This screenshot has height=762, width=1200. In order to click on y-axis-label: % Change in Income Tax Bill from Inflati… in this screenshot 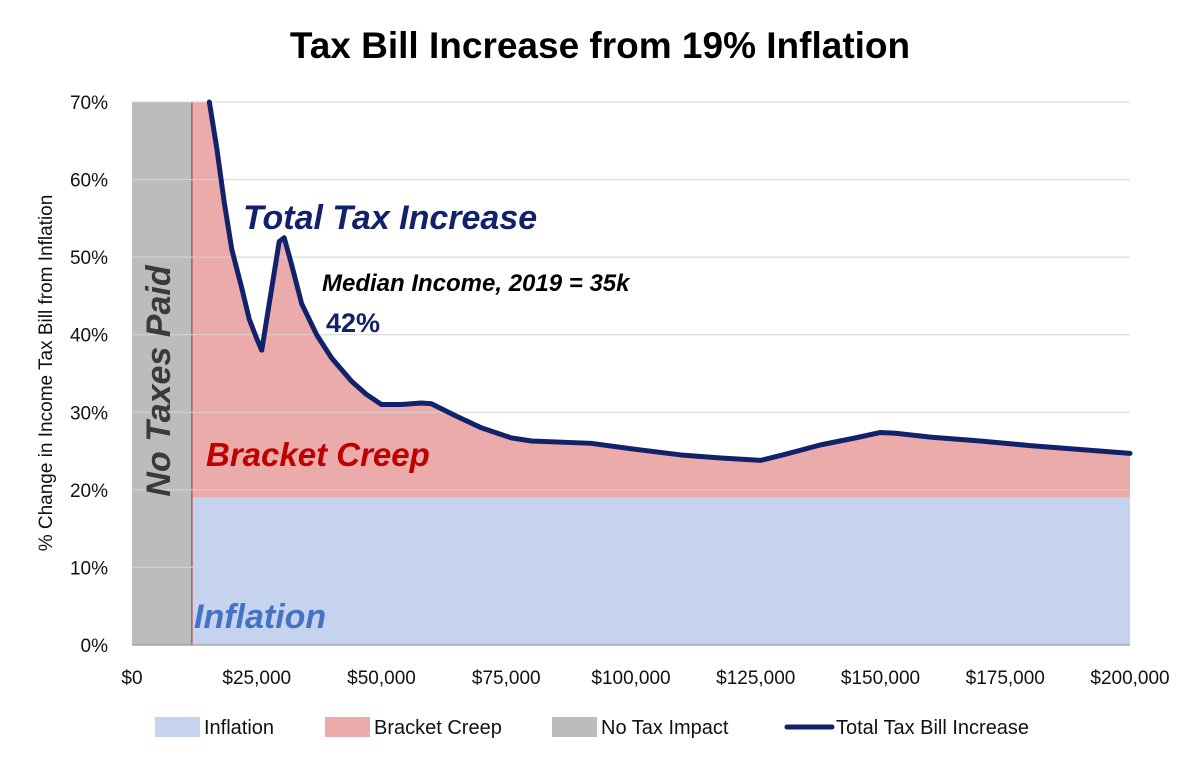, I will do `click(46, 373)`.